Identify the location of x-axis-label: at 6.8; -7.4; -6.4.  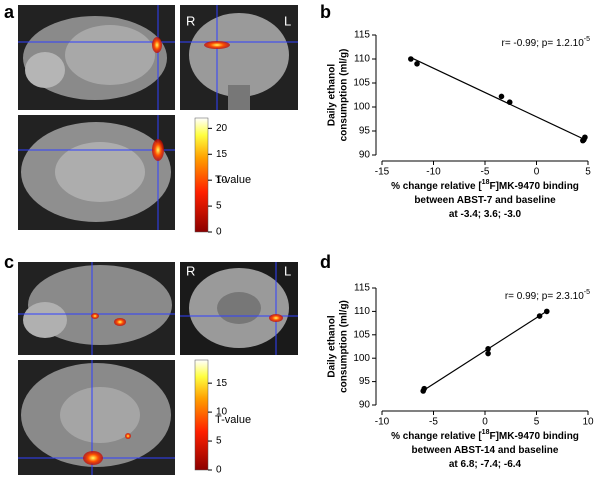
(485, 464).